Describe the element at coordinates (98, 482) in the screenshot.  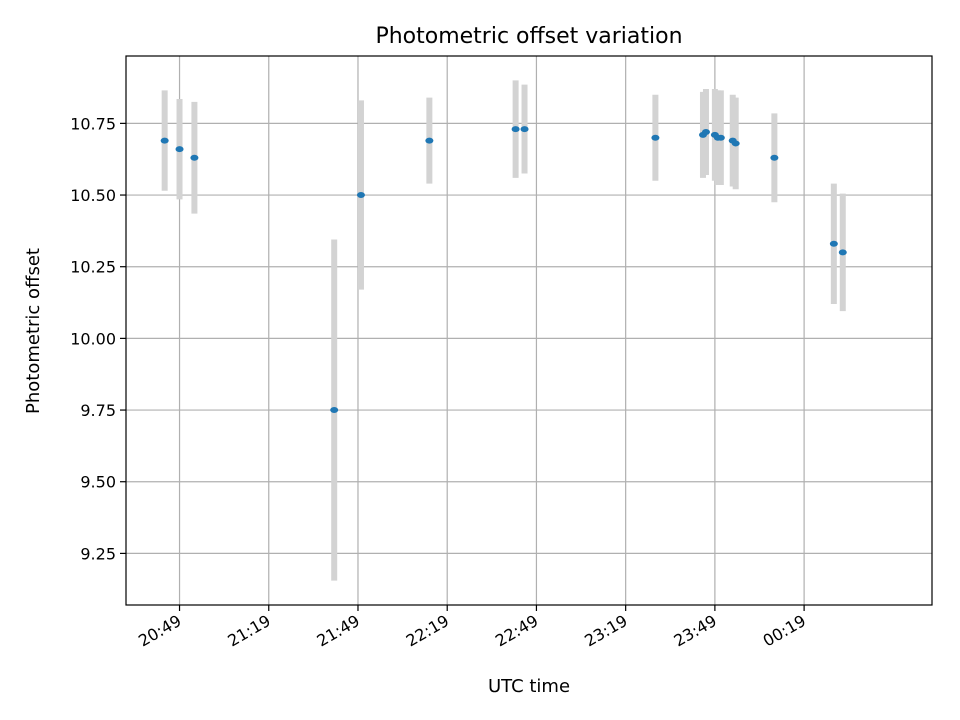
I see `y-tick-label: 9.50` at that location.